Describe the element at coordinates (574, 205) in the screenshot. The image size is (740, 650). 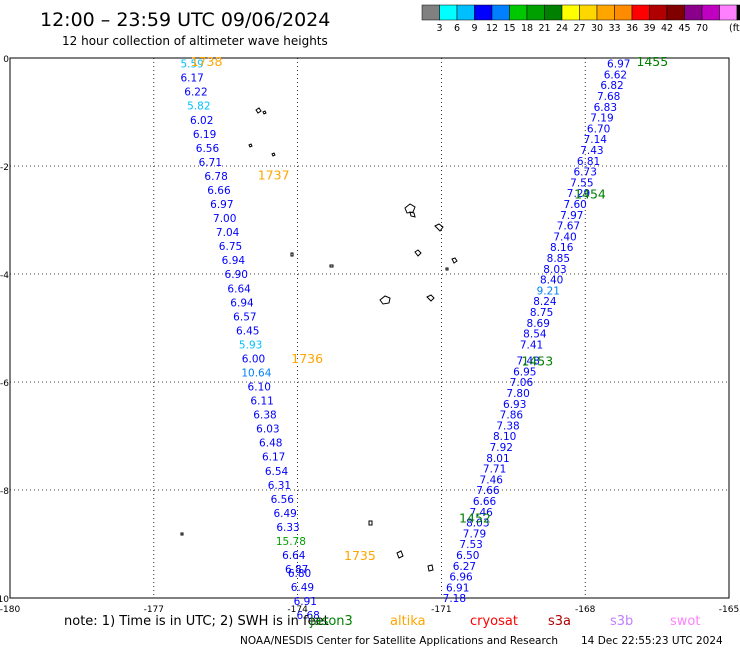
I see `wave-height-label: 7.60` at that location.